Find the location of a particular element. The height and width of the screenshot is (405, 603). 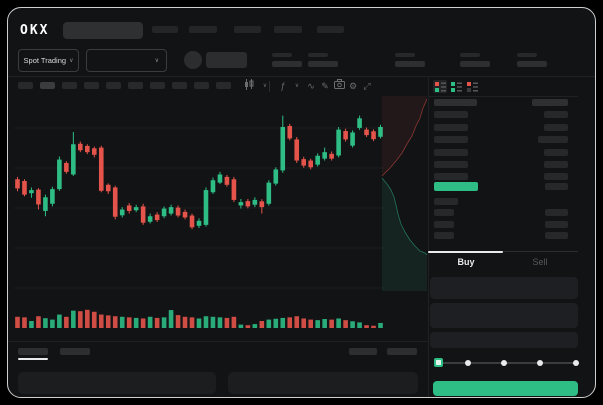

candle-type-icon is located at coordinates (249, 86).